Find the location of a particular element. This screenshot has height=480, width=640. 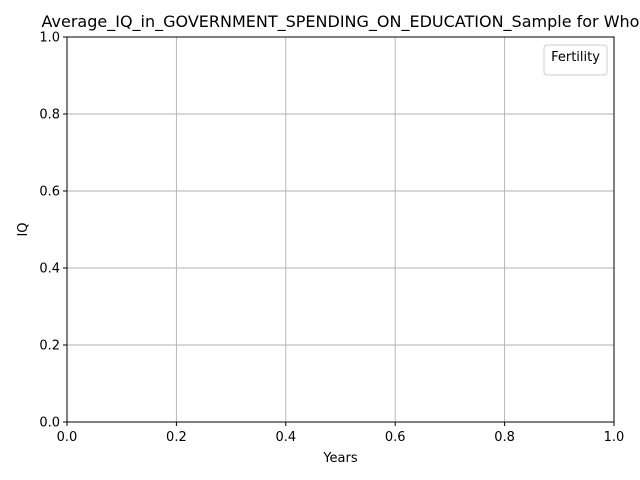

legend-title: Fertility is located at coordinates (575, 57).